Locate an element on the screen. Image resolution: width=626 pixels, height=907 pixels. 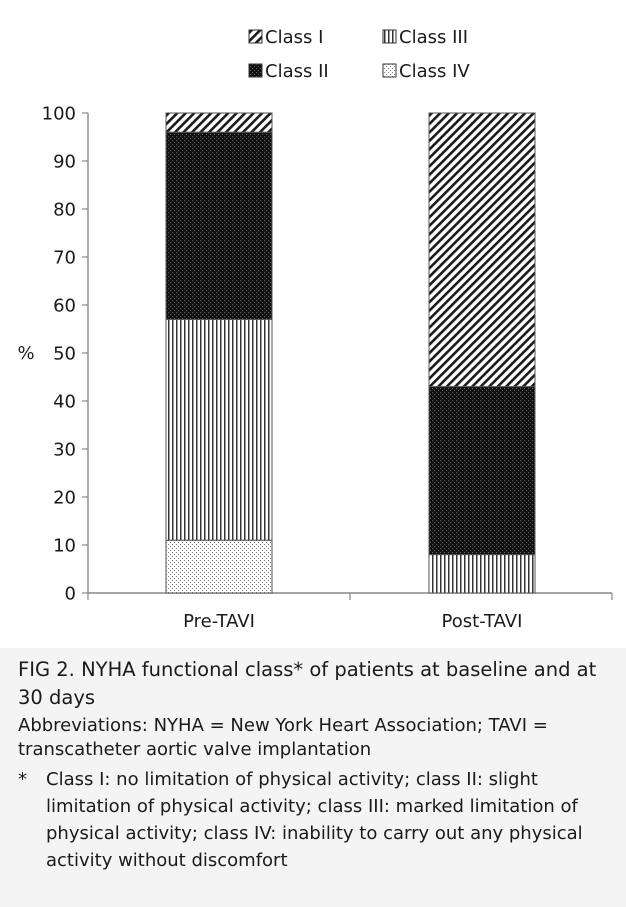
legend-label-class-iii: Class III is located at coordinates (433, 37).